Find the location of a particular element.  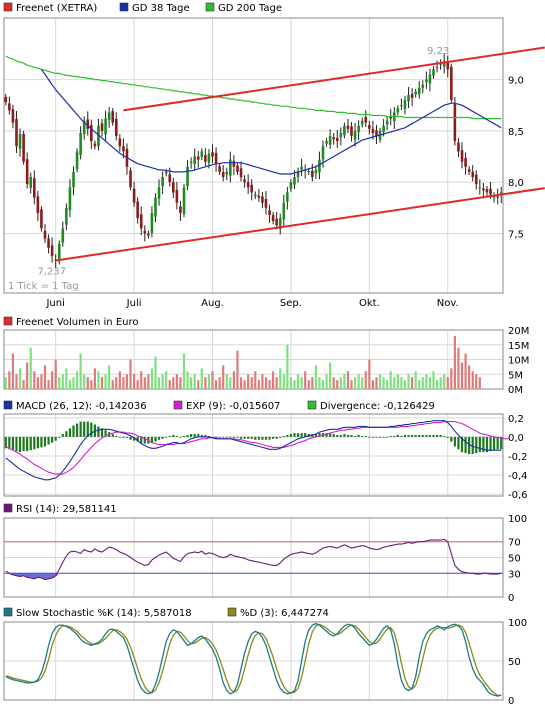

legend-label: RSI (14): 29,581141 is located at coordinates (66, 509).